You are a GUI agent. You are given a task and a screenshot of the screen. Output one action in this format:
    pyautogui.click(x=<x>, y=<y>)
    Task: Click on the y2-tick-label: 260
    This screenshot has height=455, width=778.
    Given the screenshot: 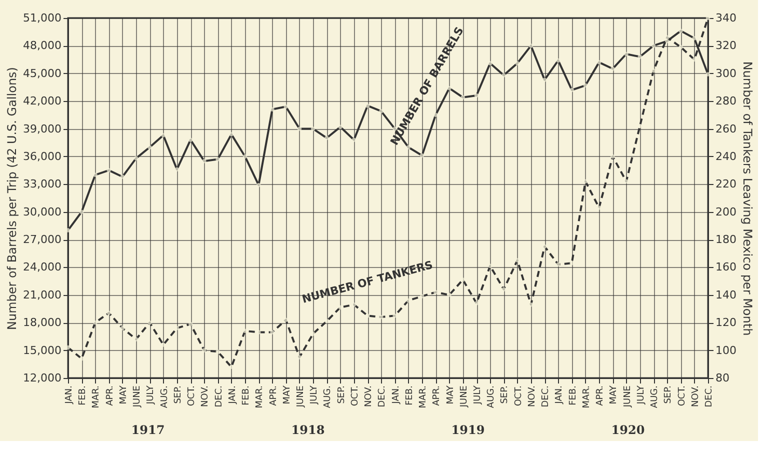 What is the action you would take?
    pyautogui.click(x=726, y=129)
    